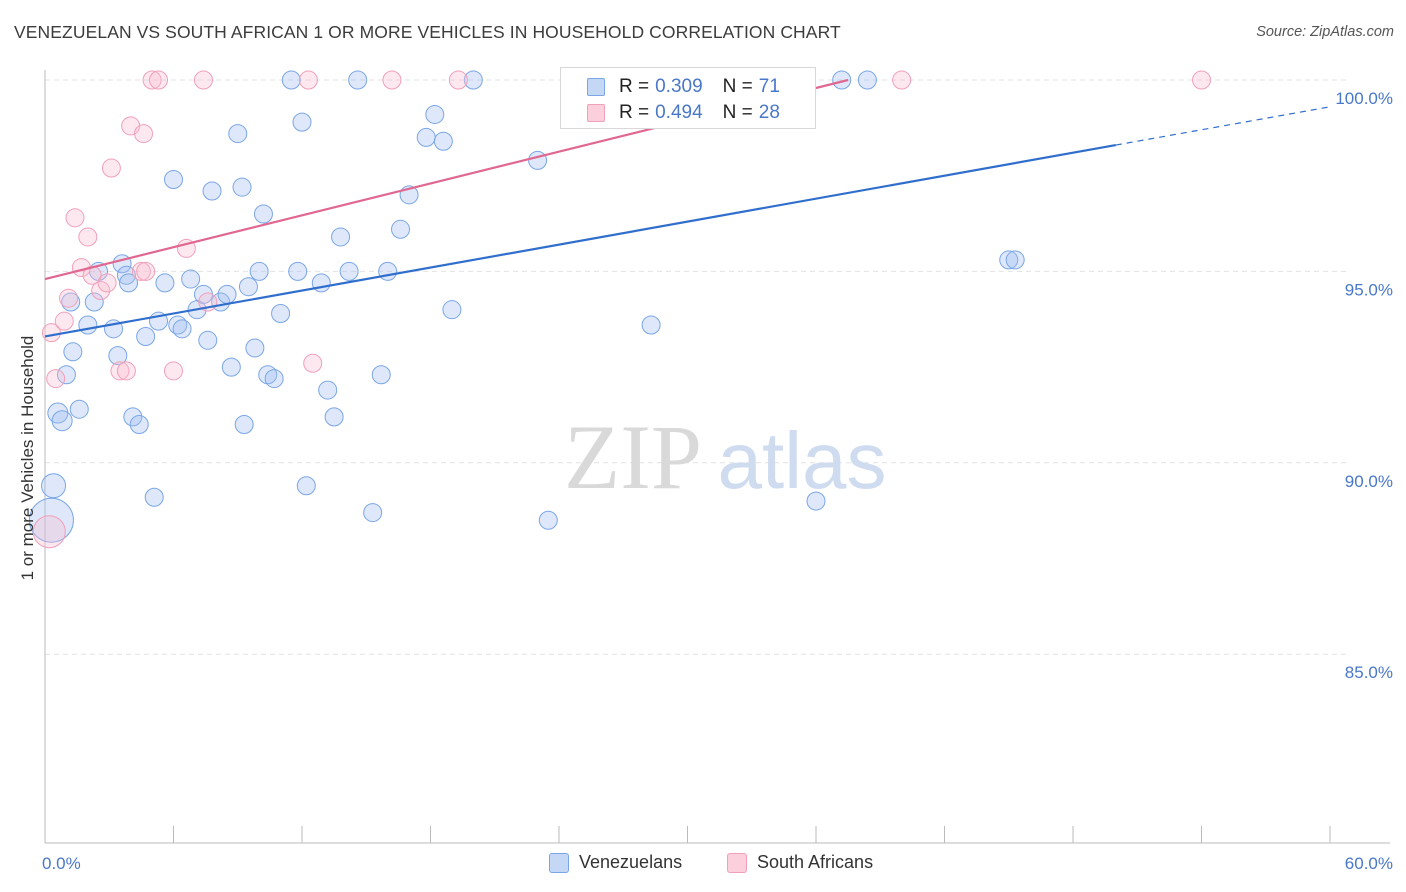  I want to click on x-tick-label: 0.0%, so click(61, 863).